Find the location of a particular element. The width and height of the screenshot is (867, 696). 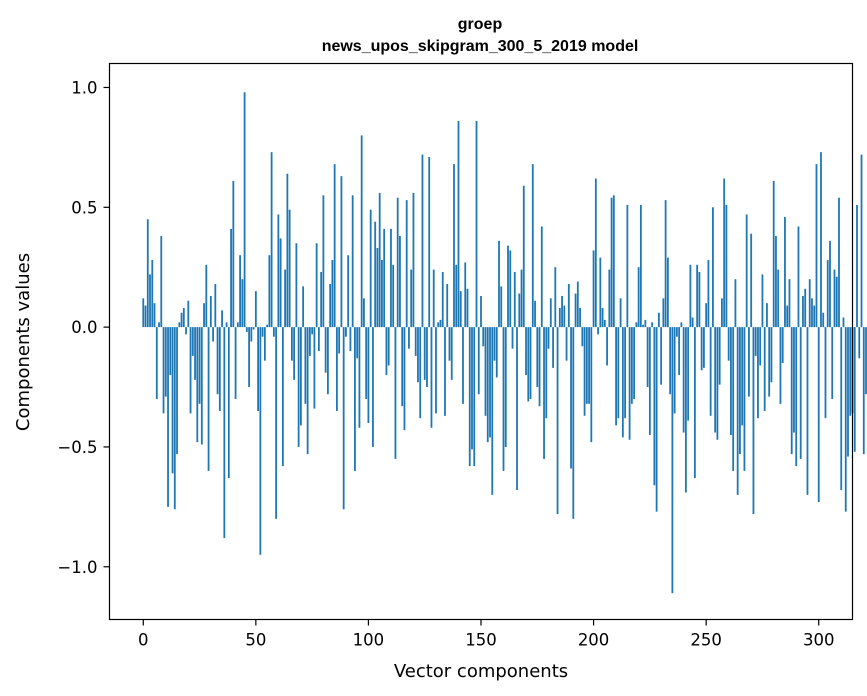

y-tick-label-2: 0.0 is located at coordinates (84, 327).